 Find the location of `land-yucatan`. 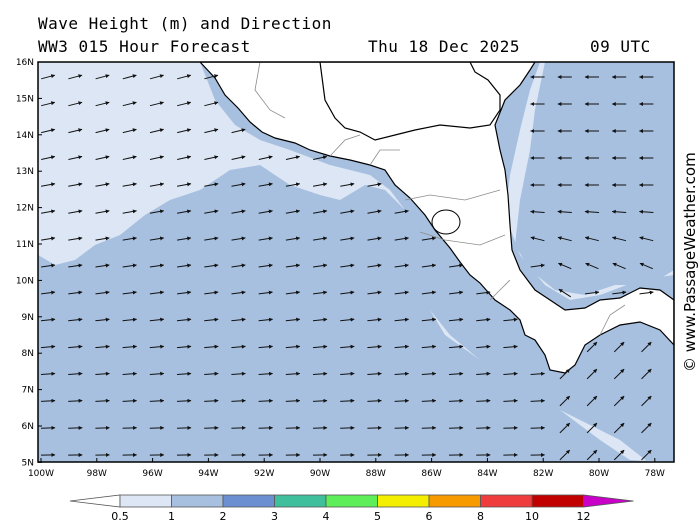

land-yucatan is located at coordinates (410, 101).